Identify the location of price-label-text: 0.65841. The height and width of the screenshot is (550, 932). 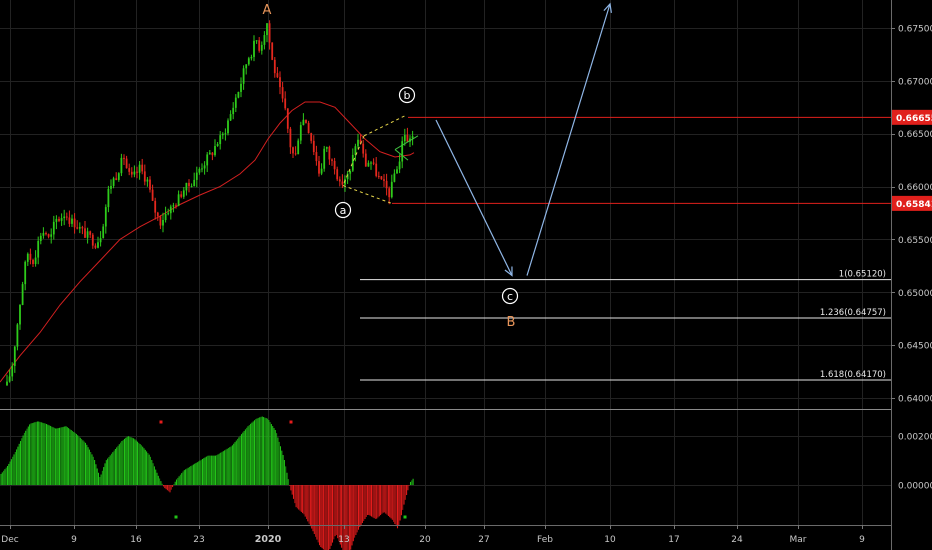
(914, 205).